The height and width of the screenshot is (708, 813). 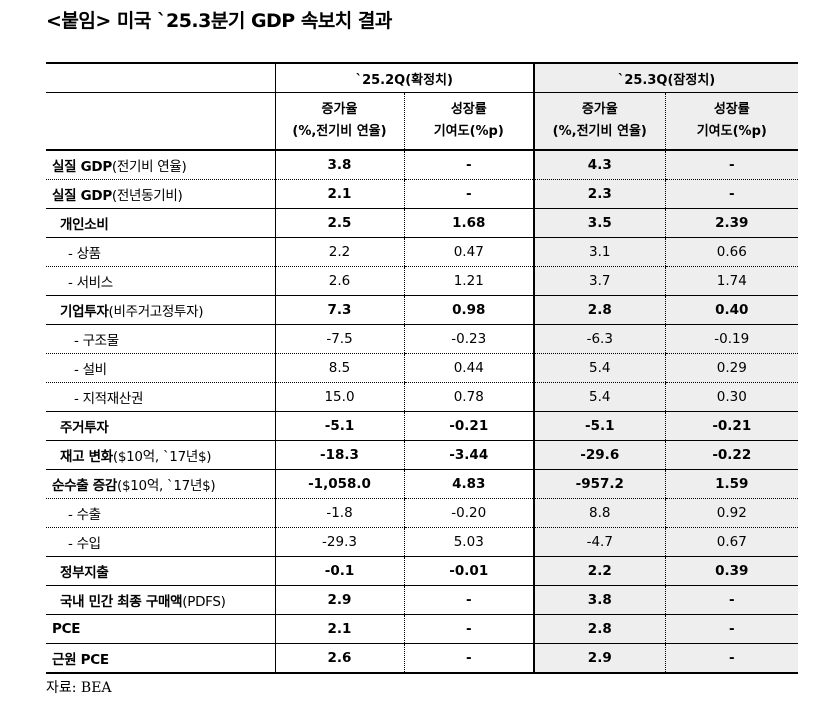 I want to click on row-label: 실질 GDP(전년동기비), so click(x=160, y=194).